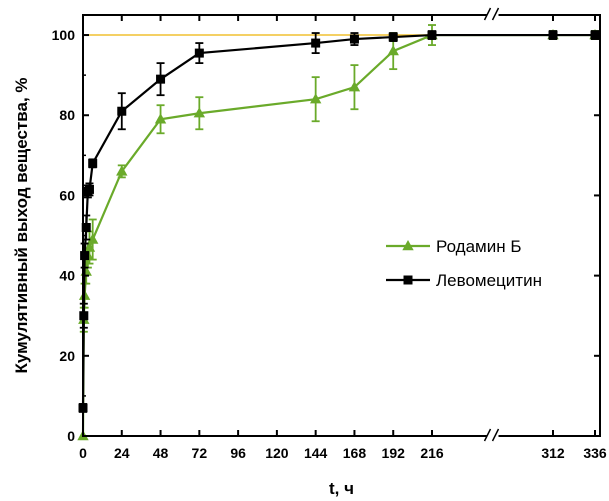 The width and height of the screenshot is (609, 501). What do you see at coordinates (64, 35) in the screenshot?
I see `y-tick-label: 100` at bounding box center [64, 35].